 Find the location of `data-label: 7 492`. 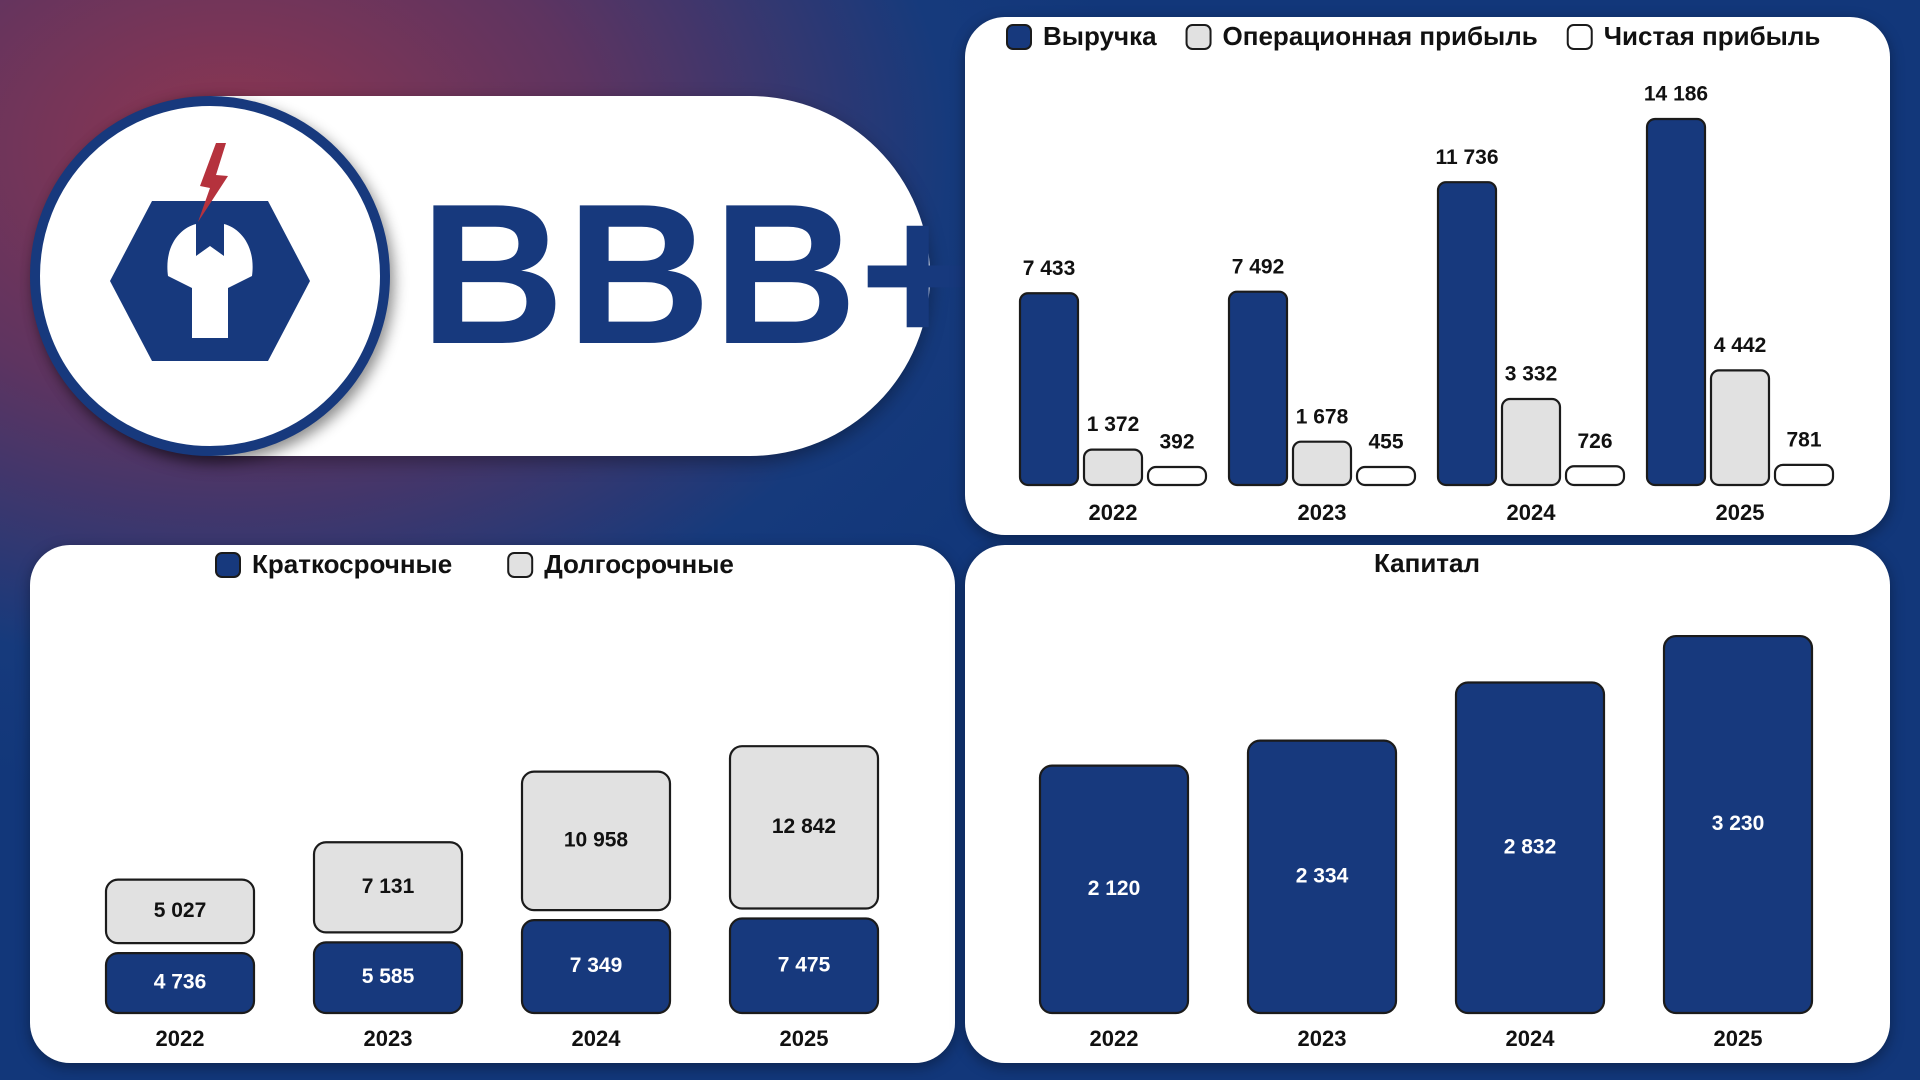

data-label: 7 492 is located at coordinates (1258, 266).